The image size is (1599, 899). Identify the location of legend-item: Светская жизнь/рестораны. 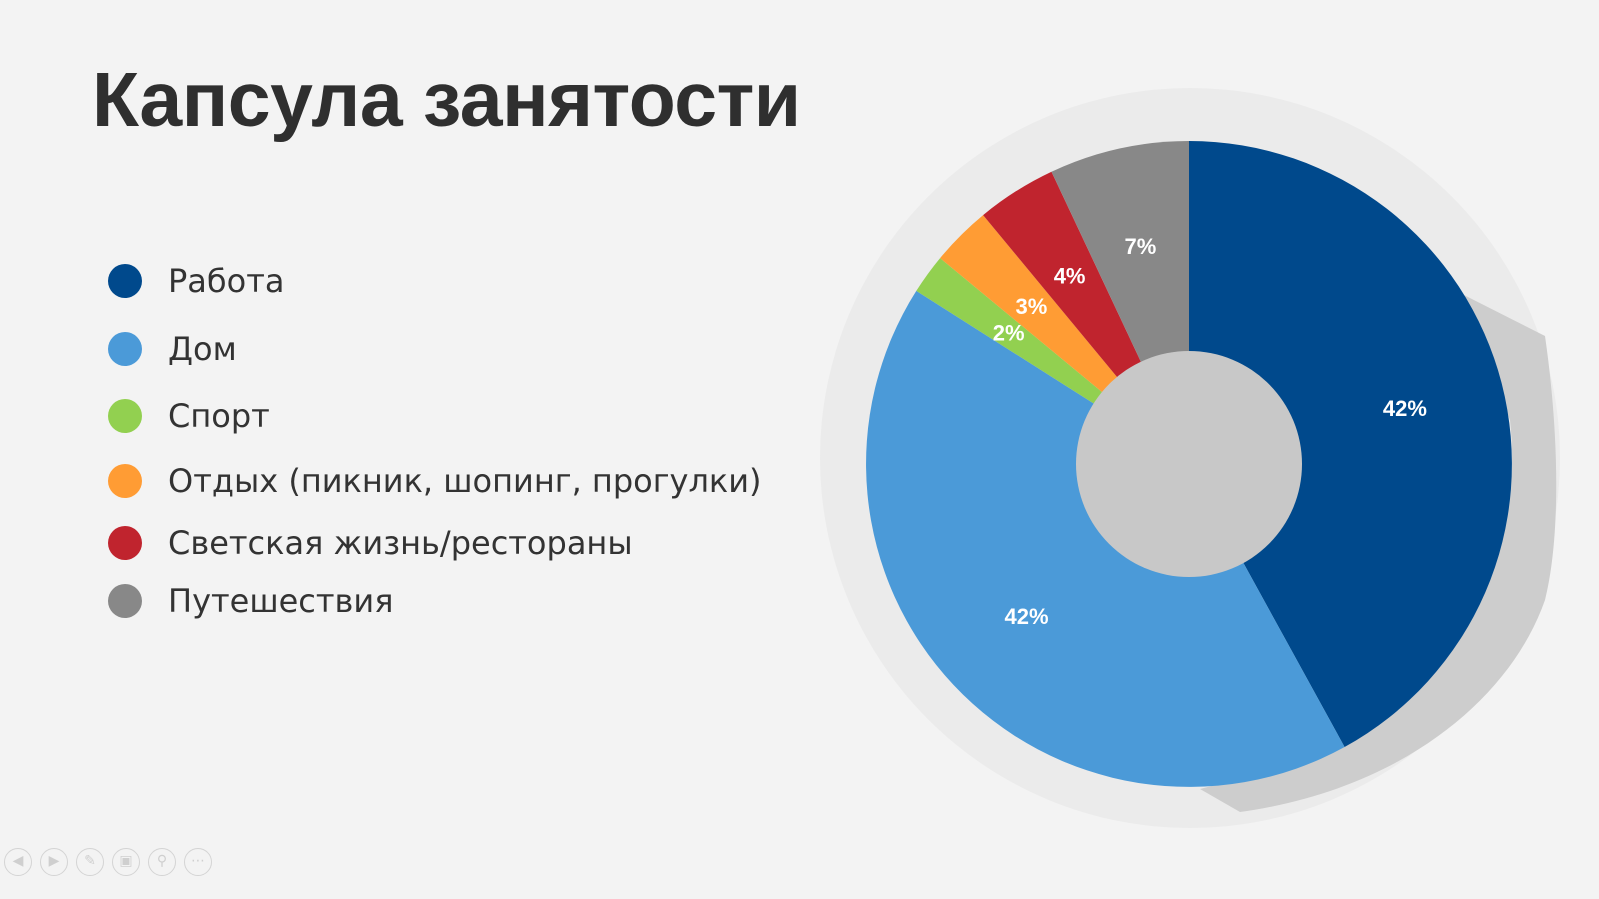
(370, 543).